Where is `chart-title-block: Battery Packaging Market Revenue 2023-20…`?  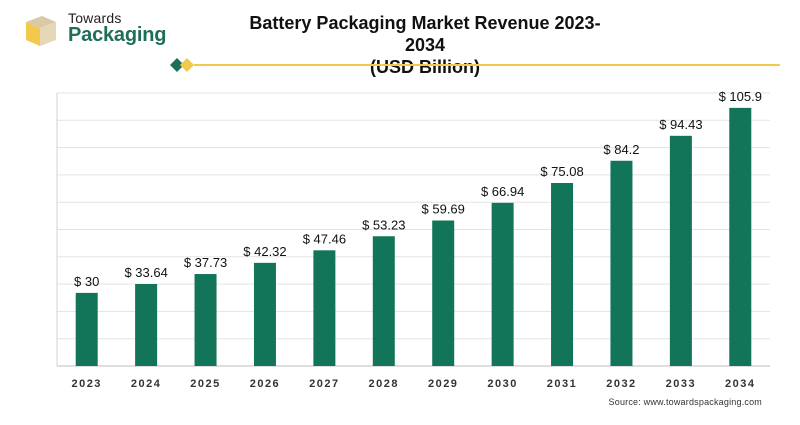
chart-title-block: Battery Packaging Market Revenue 2023-20… is located at coordinates (425, 45).